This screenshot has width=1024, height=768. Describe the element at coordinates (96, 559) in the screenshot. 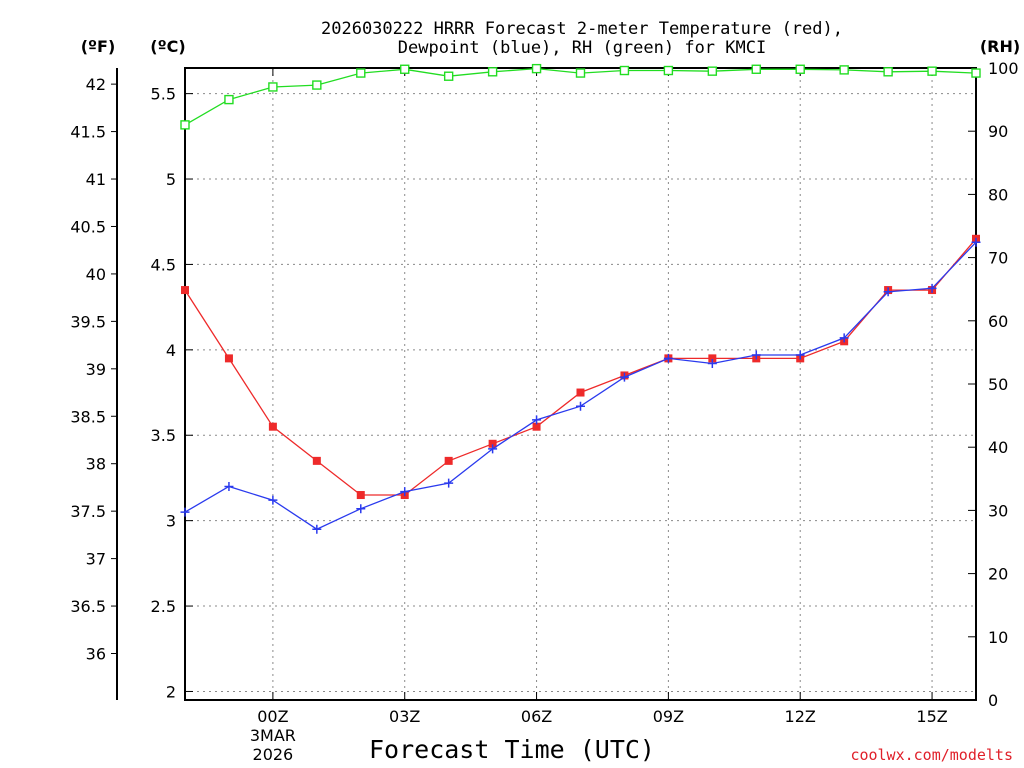

I see `fahrenheit-tick-label: 37` at that location.